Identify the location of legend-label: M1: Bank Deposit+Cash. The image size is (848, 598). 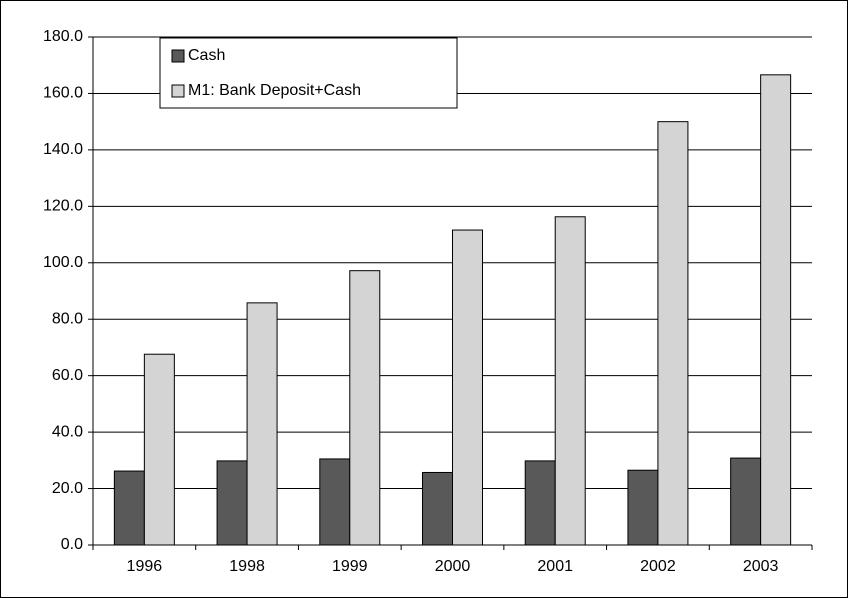
(274, 90).